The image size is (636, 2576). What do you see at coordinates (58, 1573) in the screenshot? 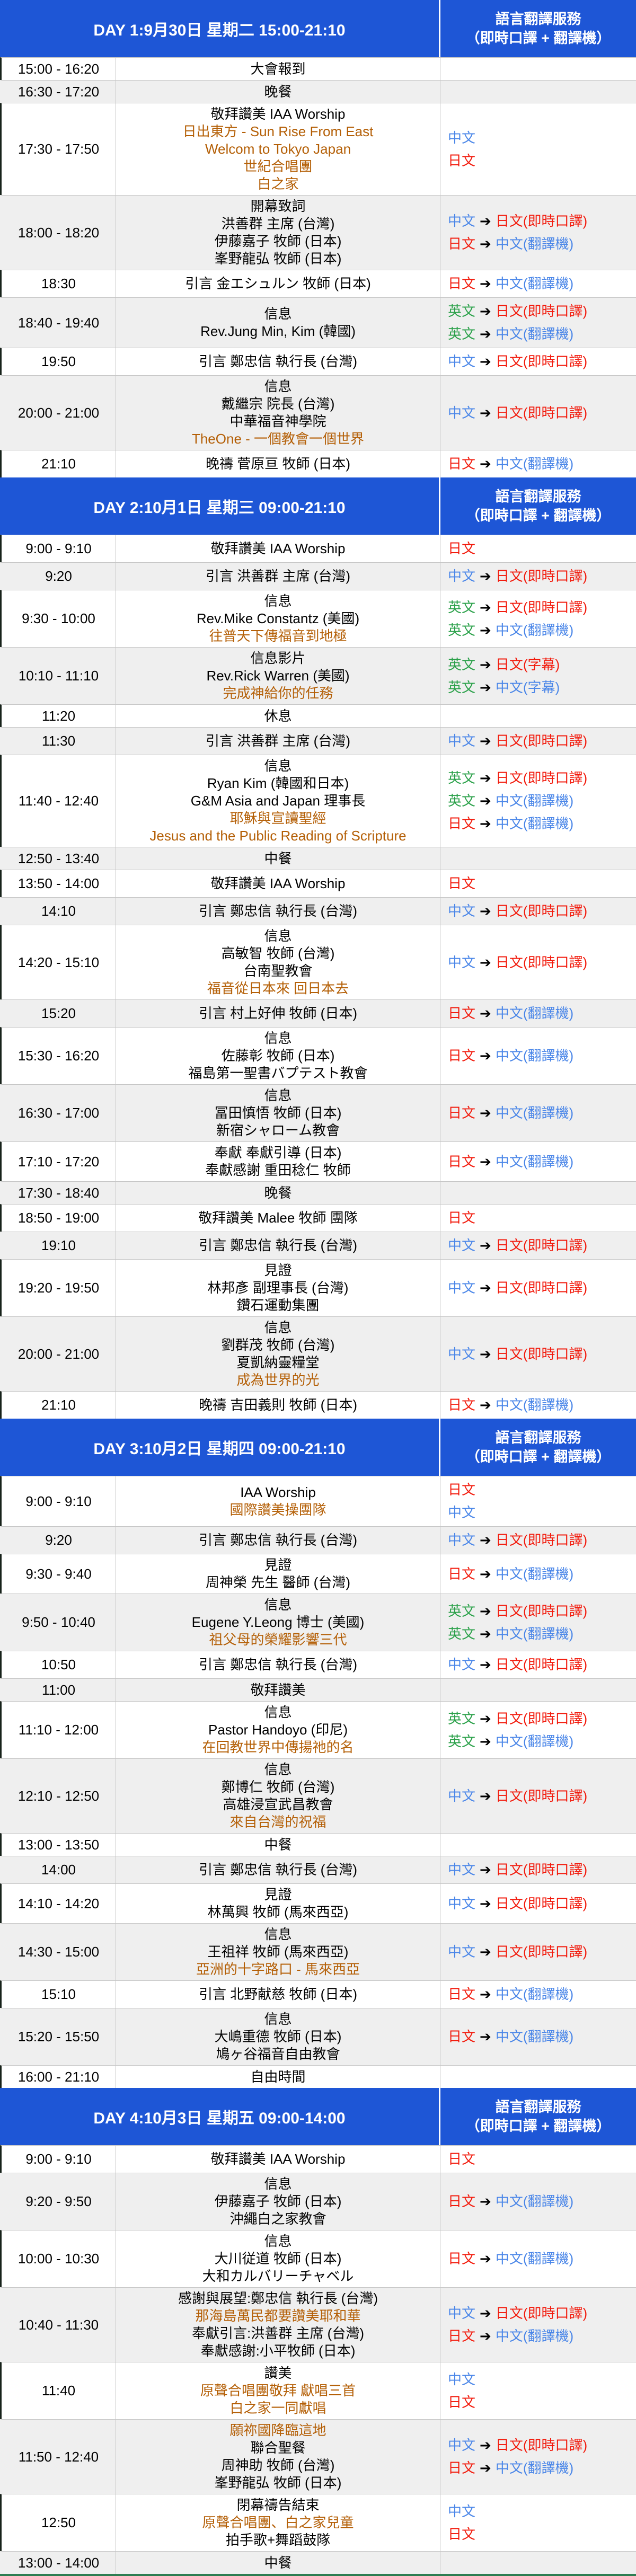
I see `time-cell: 9:30 - 9:40` at bounding box center [58, 1573].